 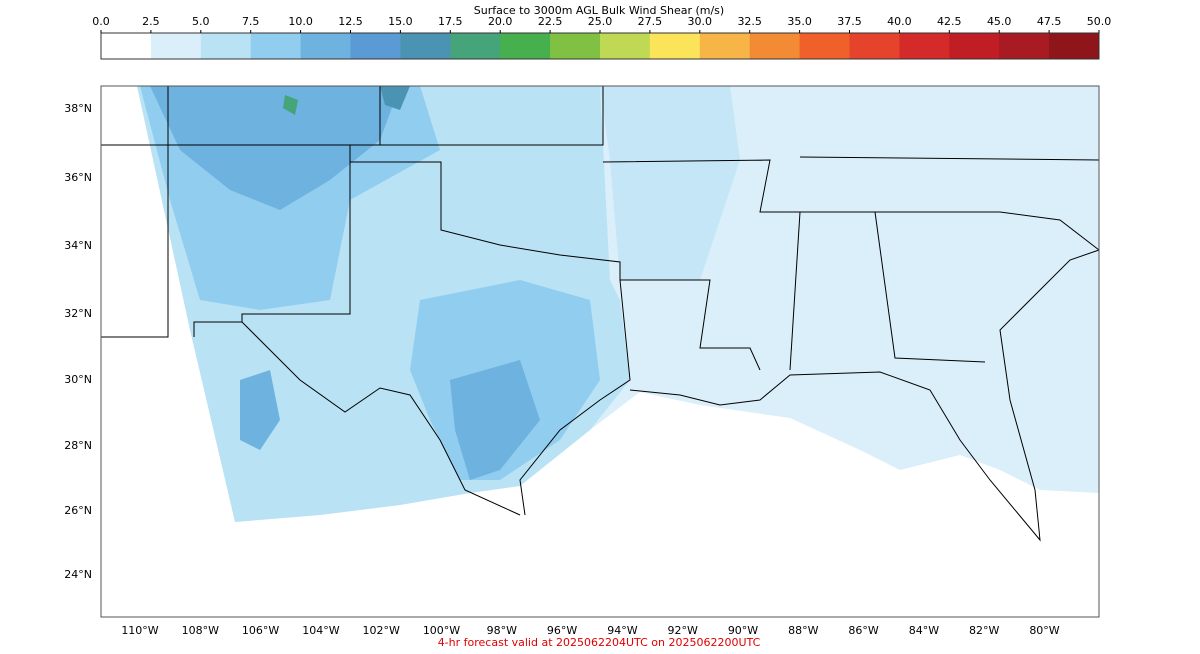 I want to click on longitude-label: 96°W, so click(x=562, y=630).